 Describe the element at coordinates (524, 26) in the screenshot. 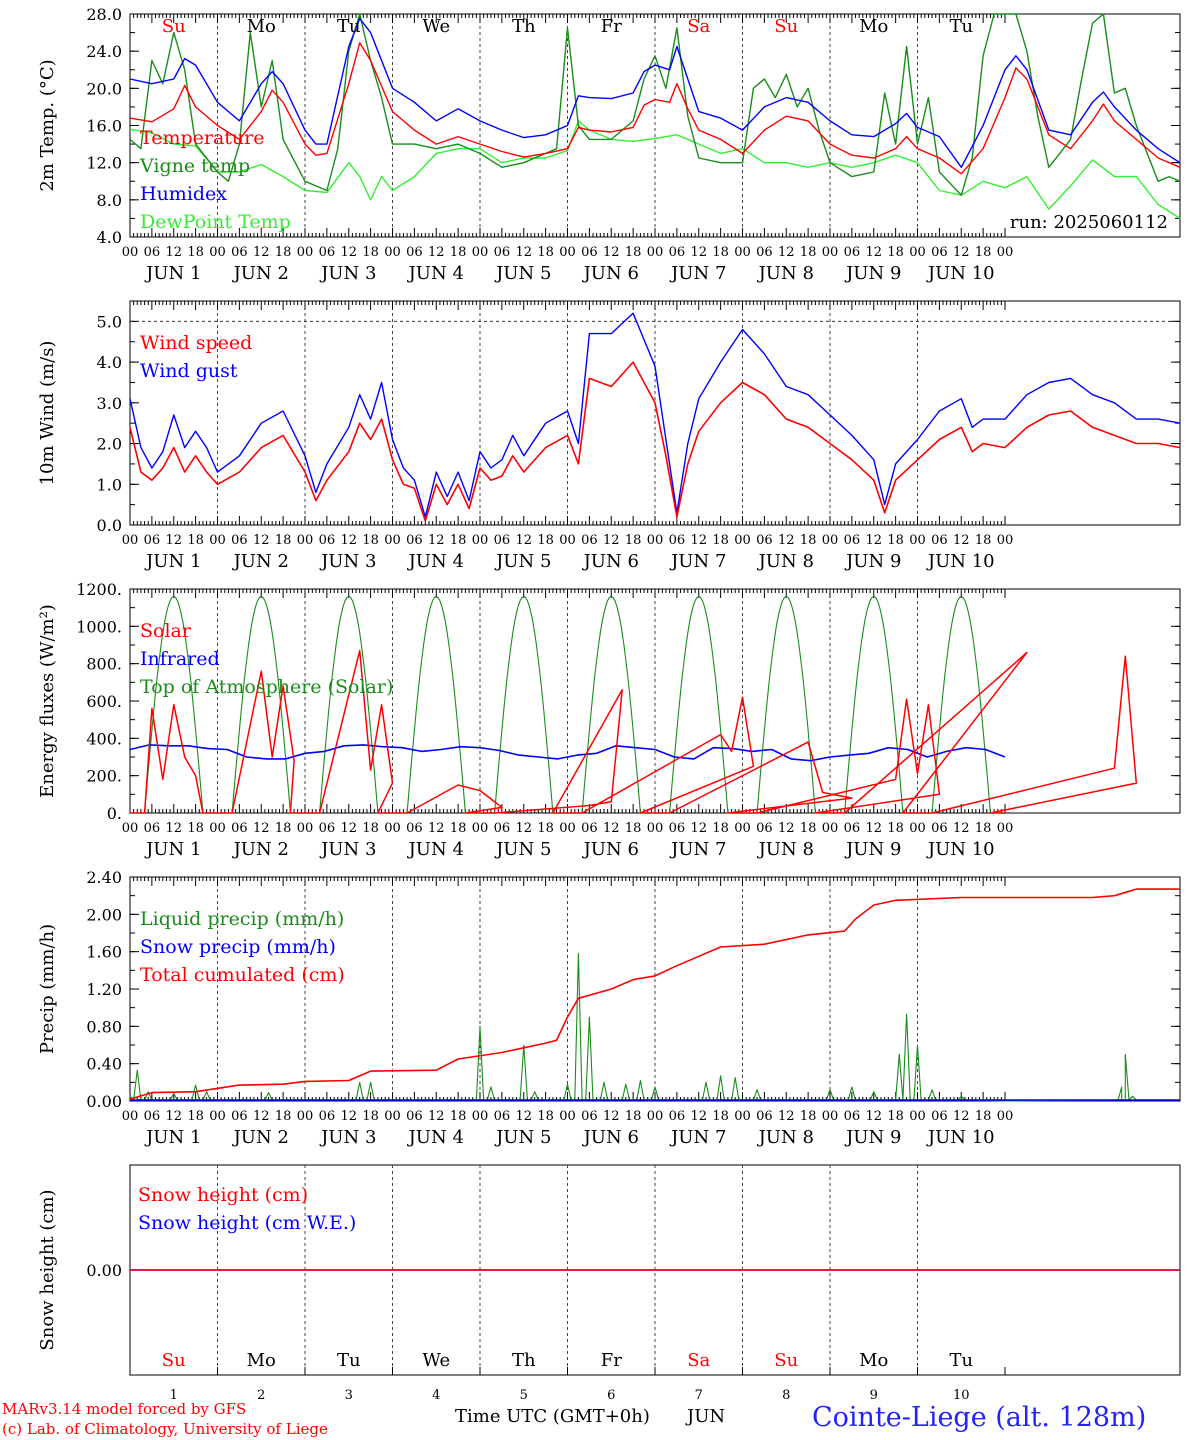

I see `weekday-label: Th` at that location.